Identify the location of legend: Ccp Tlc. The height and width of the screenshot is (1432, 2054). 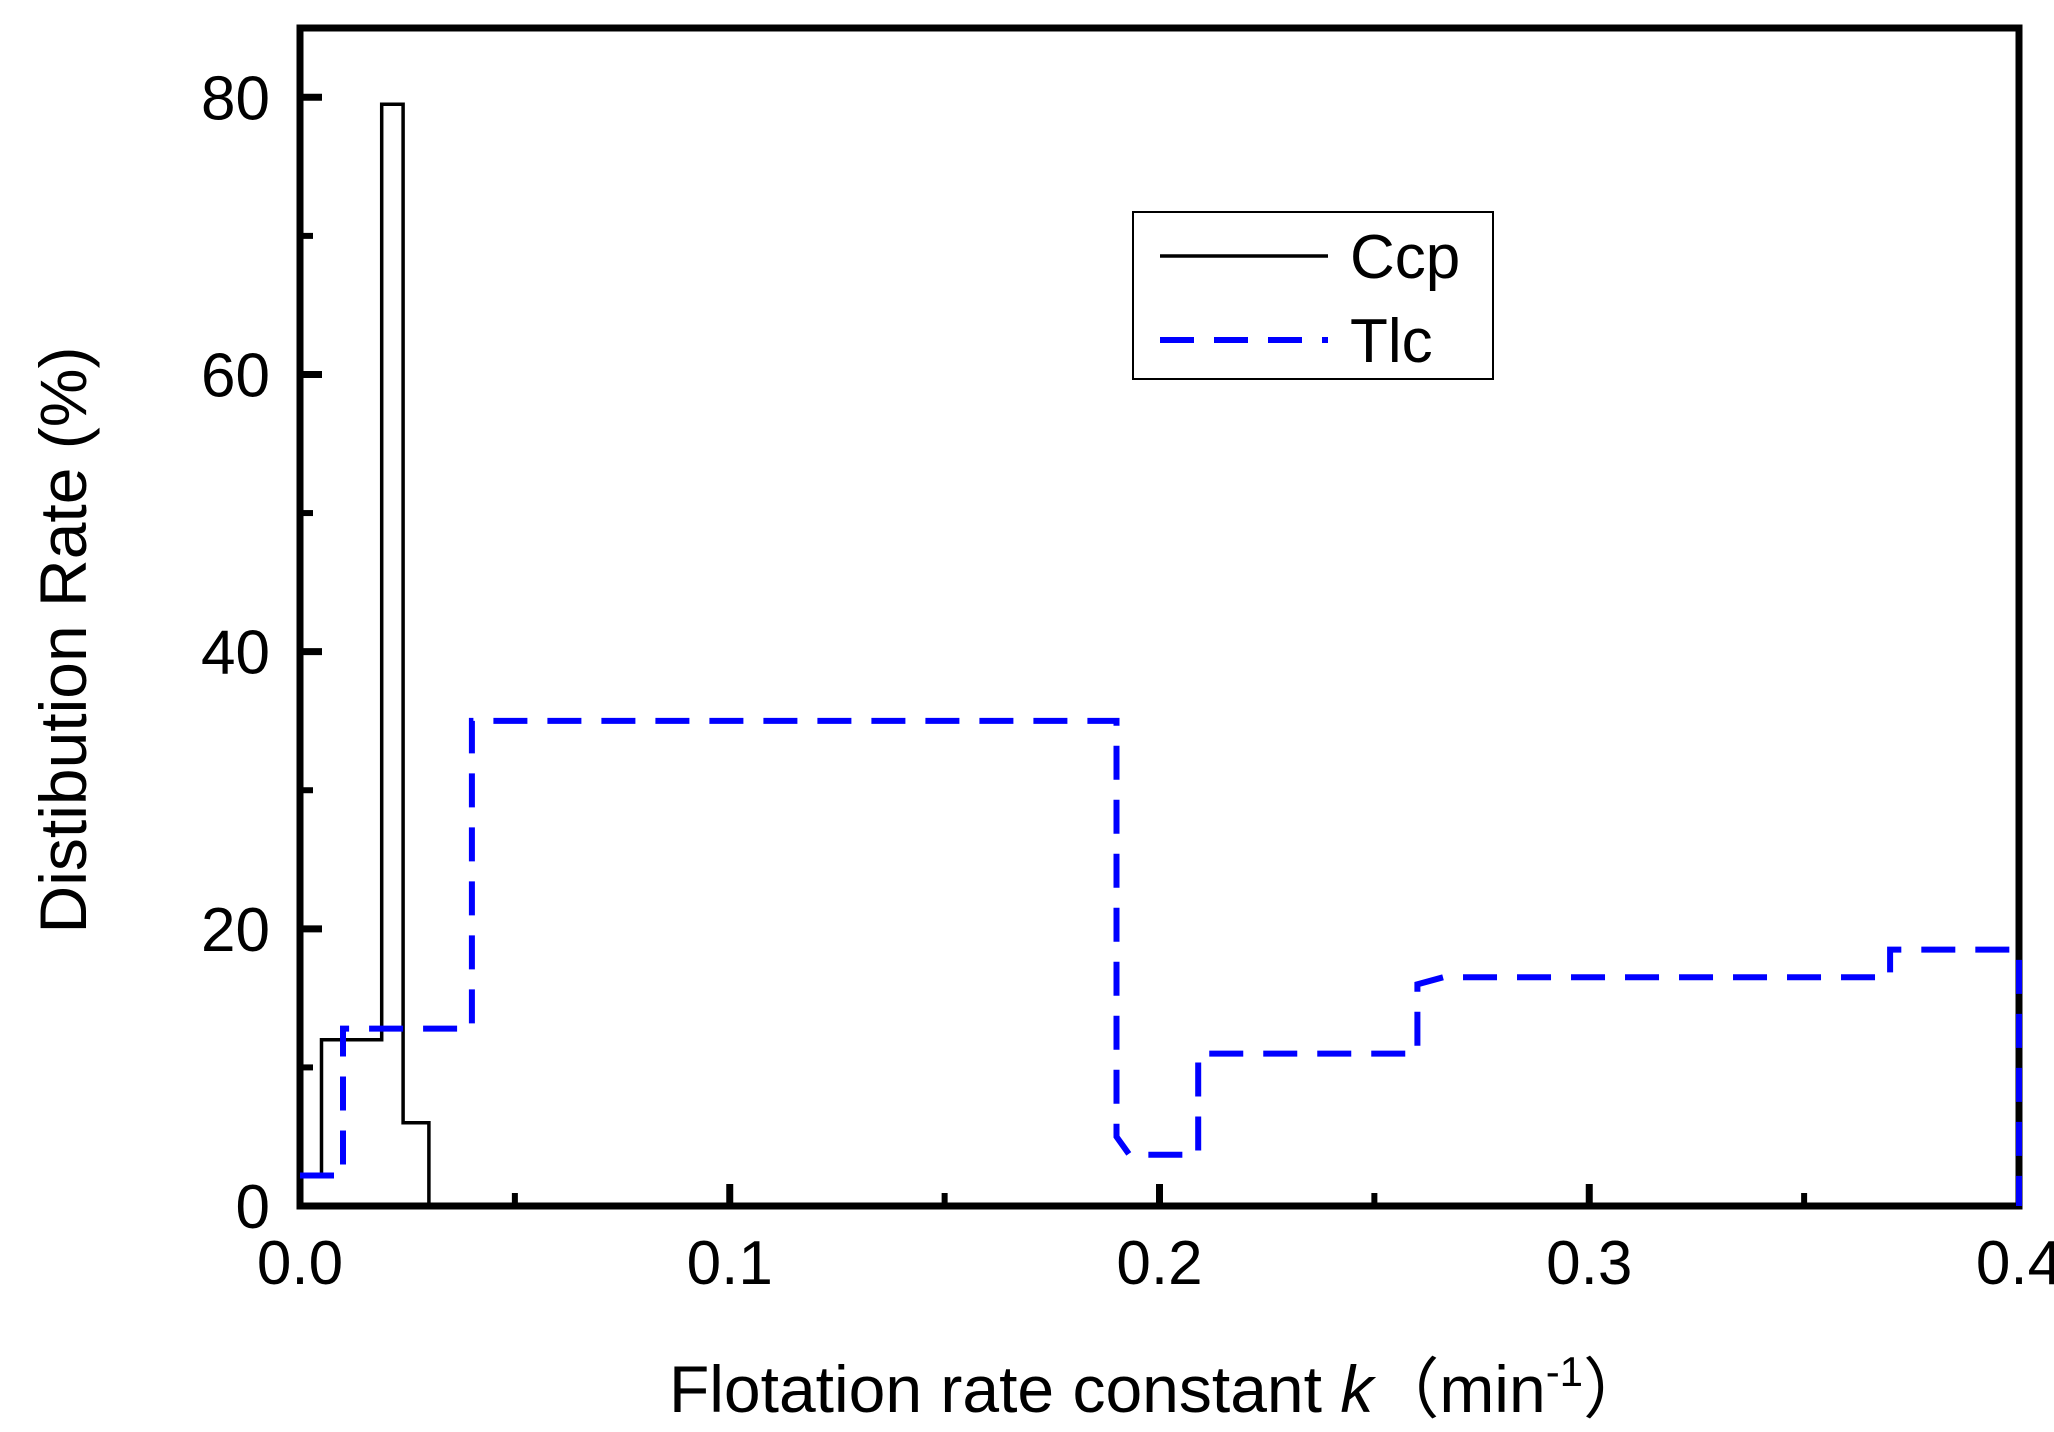
(1313, 295).